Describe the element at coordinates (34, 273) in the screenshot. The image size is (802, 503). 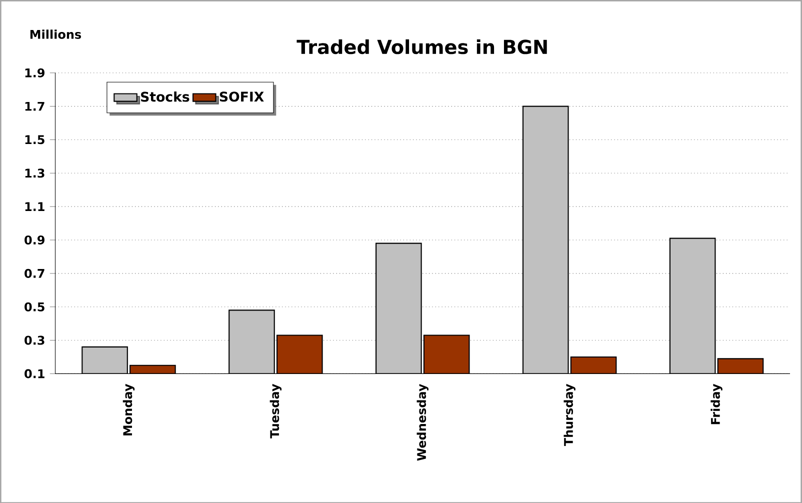
I see `y-tick-label: 0.7` at that location.